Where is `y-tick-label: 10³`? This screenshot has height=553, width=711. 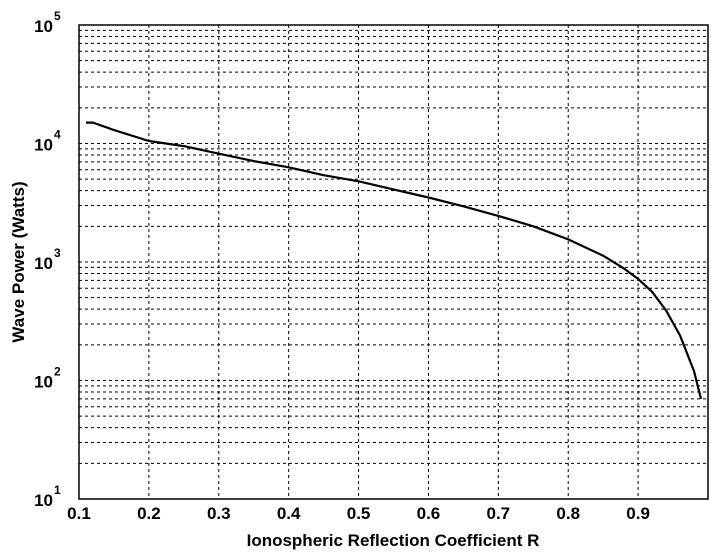
y-tick-label: 10³ is located at coordinates (47, 259).